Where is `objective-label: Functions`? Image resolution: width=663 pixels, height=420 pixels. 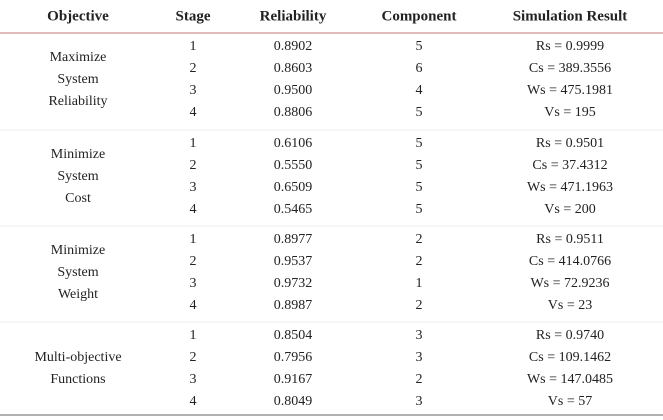 objective-label: Functions is located at coordinates (77, 379).